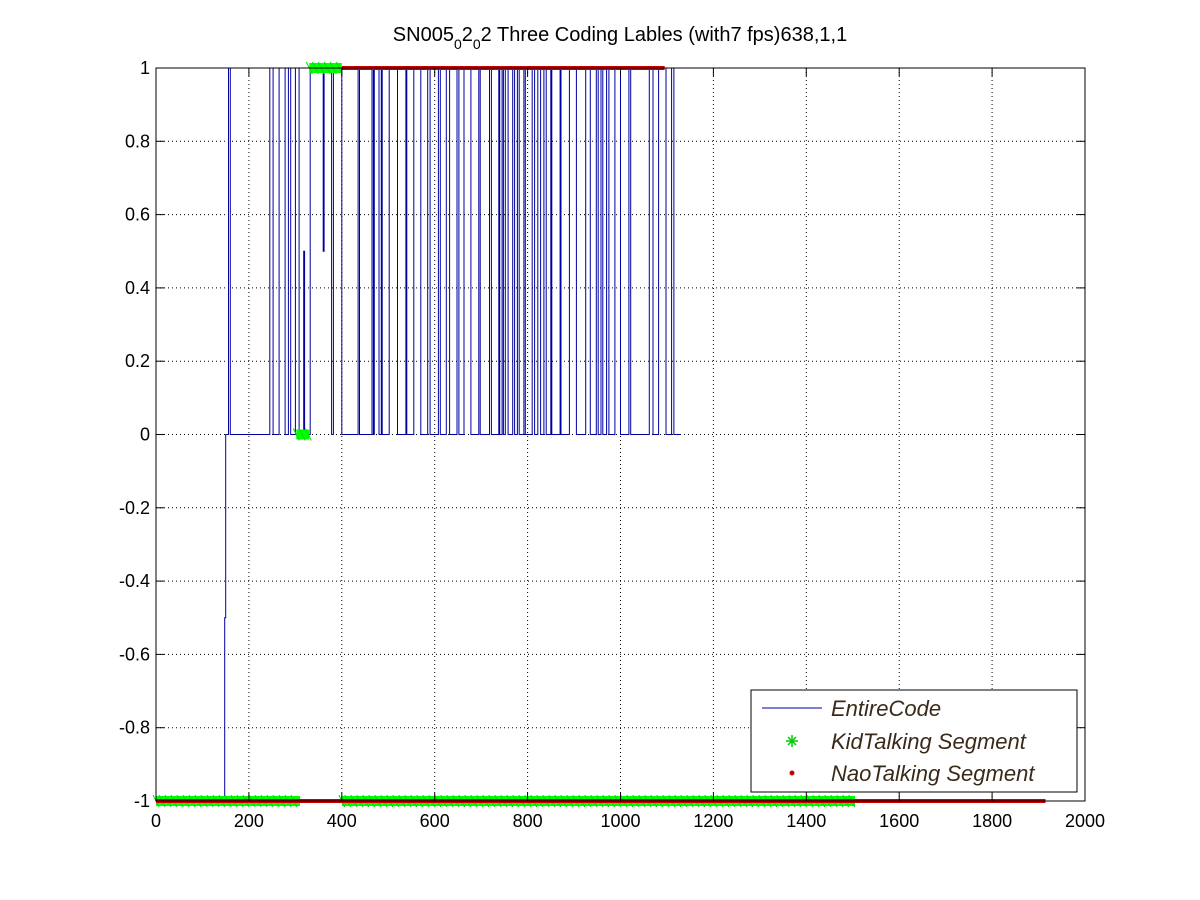  I want to click on y-tick-label: -0.2, so click(134, 508).